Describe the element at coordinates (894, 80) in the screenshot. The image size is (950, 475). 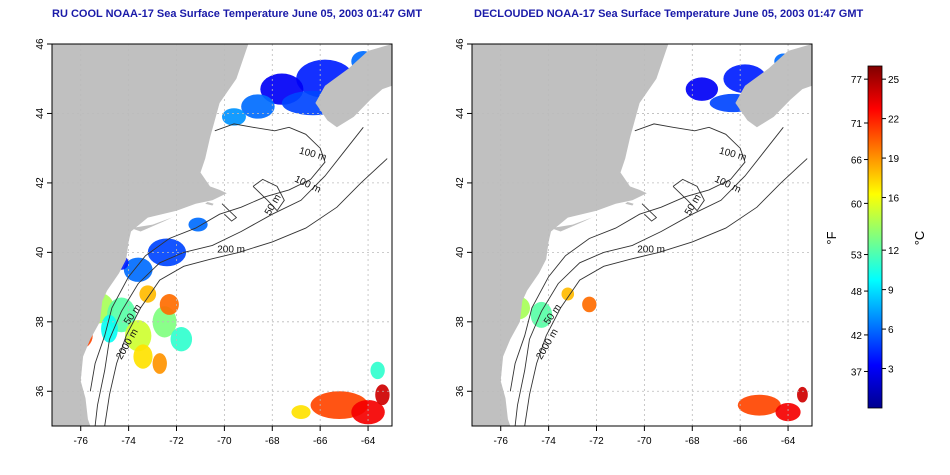
I see `celsius-tick-label: 25` at that location.